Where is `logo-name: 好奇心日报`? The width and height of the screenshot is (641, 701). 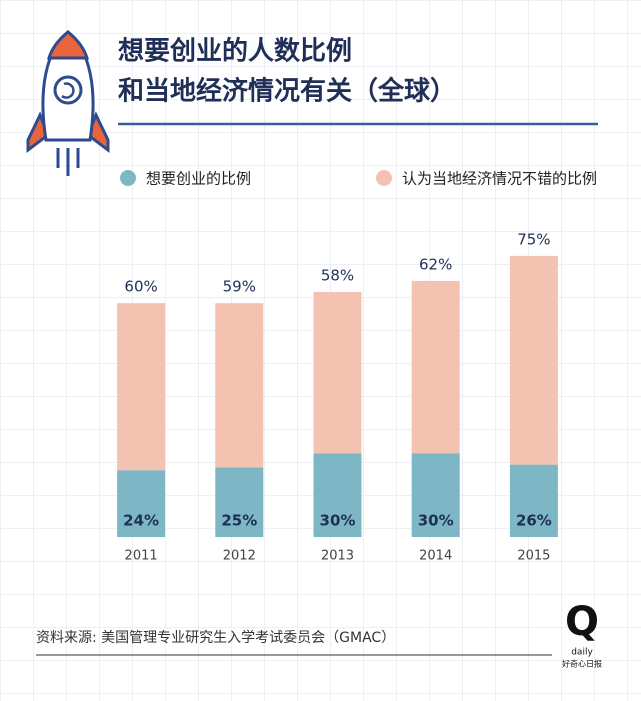
logo-name: 好奇心日报 is located at coordinates (582, 664).